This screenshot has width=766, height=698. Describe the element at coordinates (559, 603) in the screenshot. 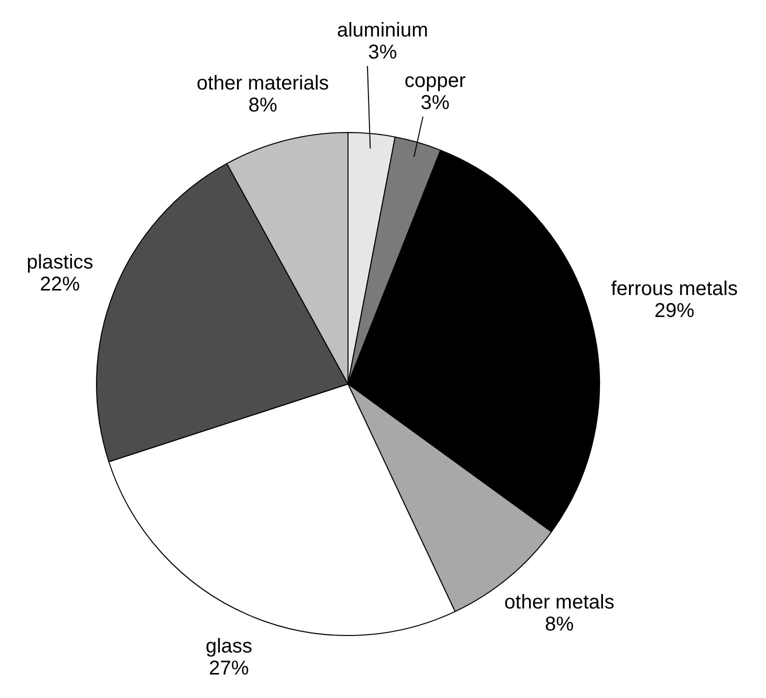

I see `slice-label: other metals` at that location.